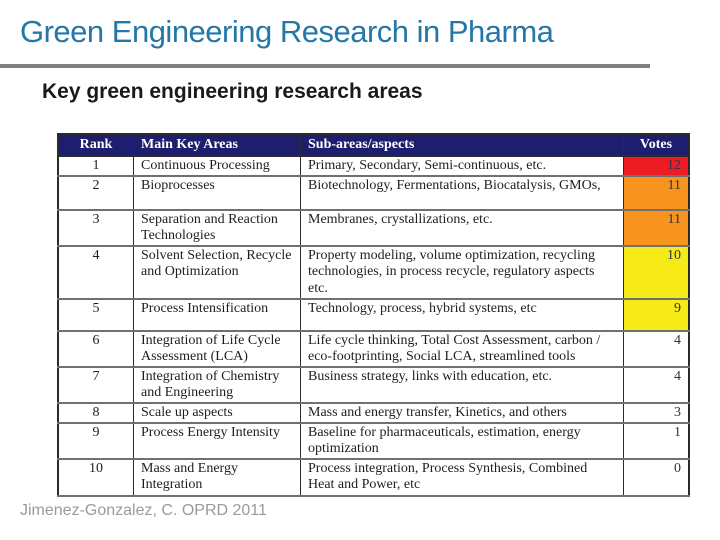  What do you see at coordinates (656, 272) in the screenshot?
I see `votes-cell: 10` at bounding box center [656, 272].